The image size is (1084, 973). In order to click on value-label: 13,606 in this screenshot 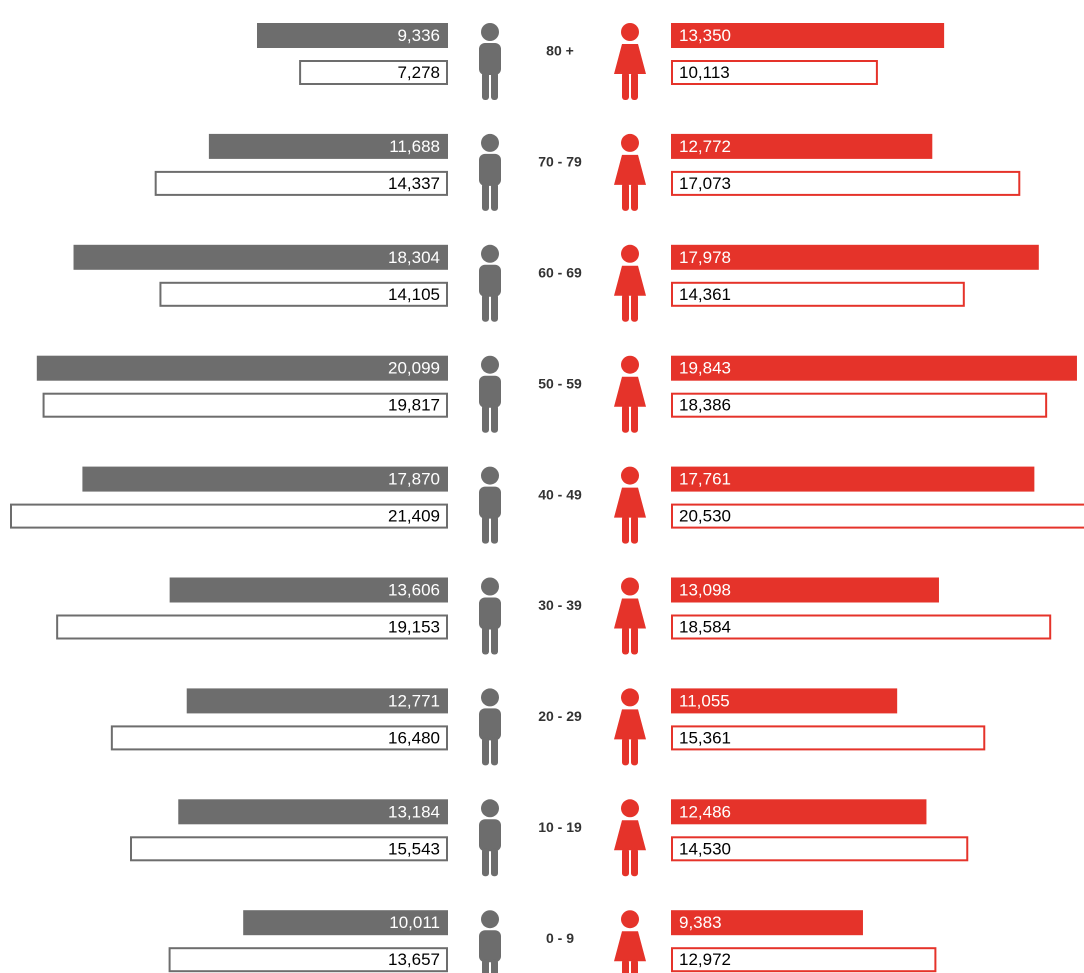, I will do `click(414, 589)`.